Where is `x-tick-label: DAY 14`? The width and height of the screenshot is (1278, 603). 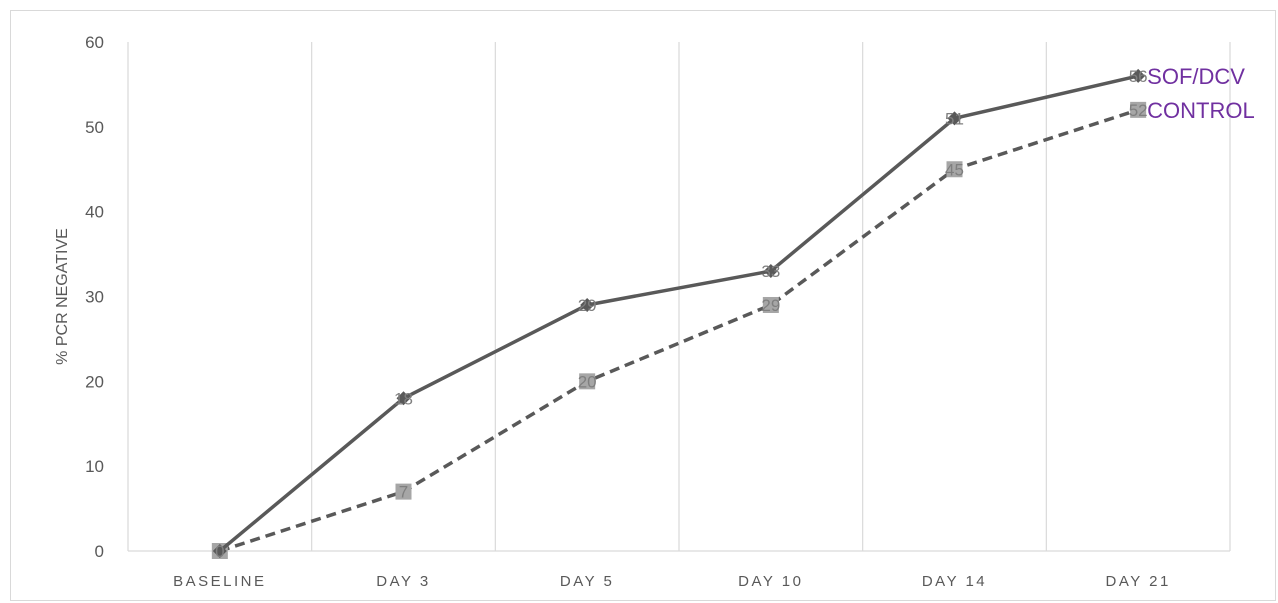 x-tick-label: DAY 14 is located at coordinates (954, 581).